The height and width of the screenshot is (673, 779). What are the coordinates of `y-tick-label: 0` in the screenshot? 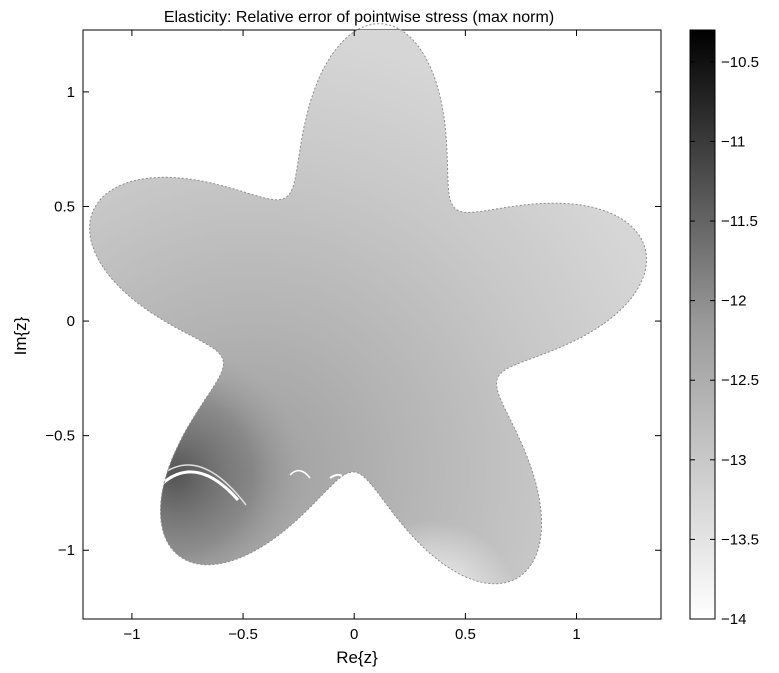 It's located at (71, 321).